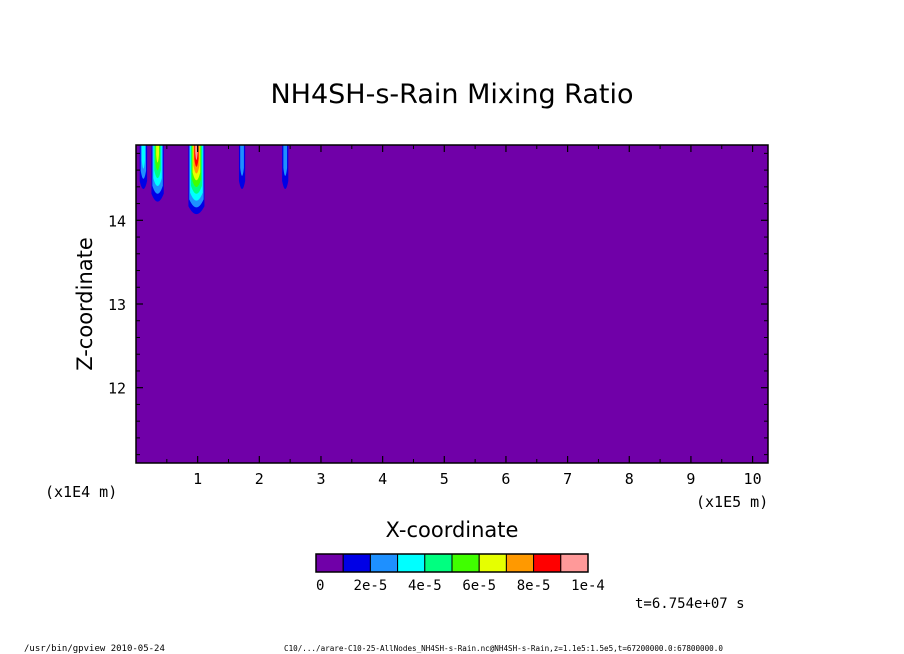  I want to click on colorbar-frame, so click(452, 563).